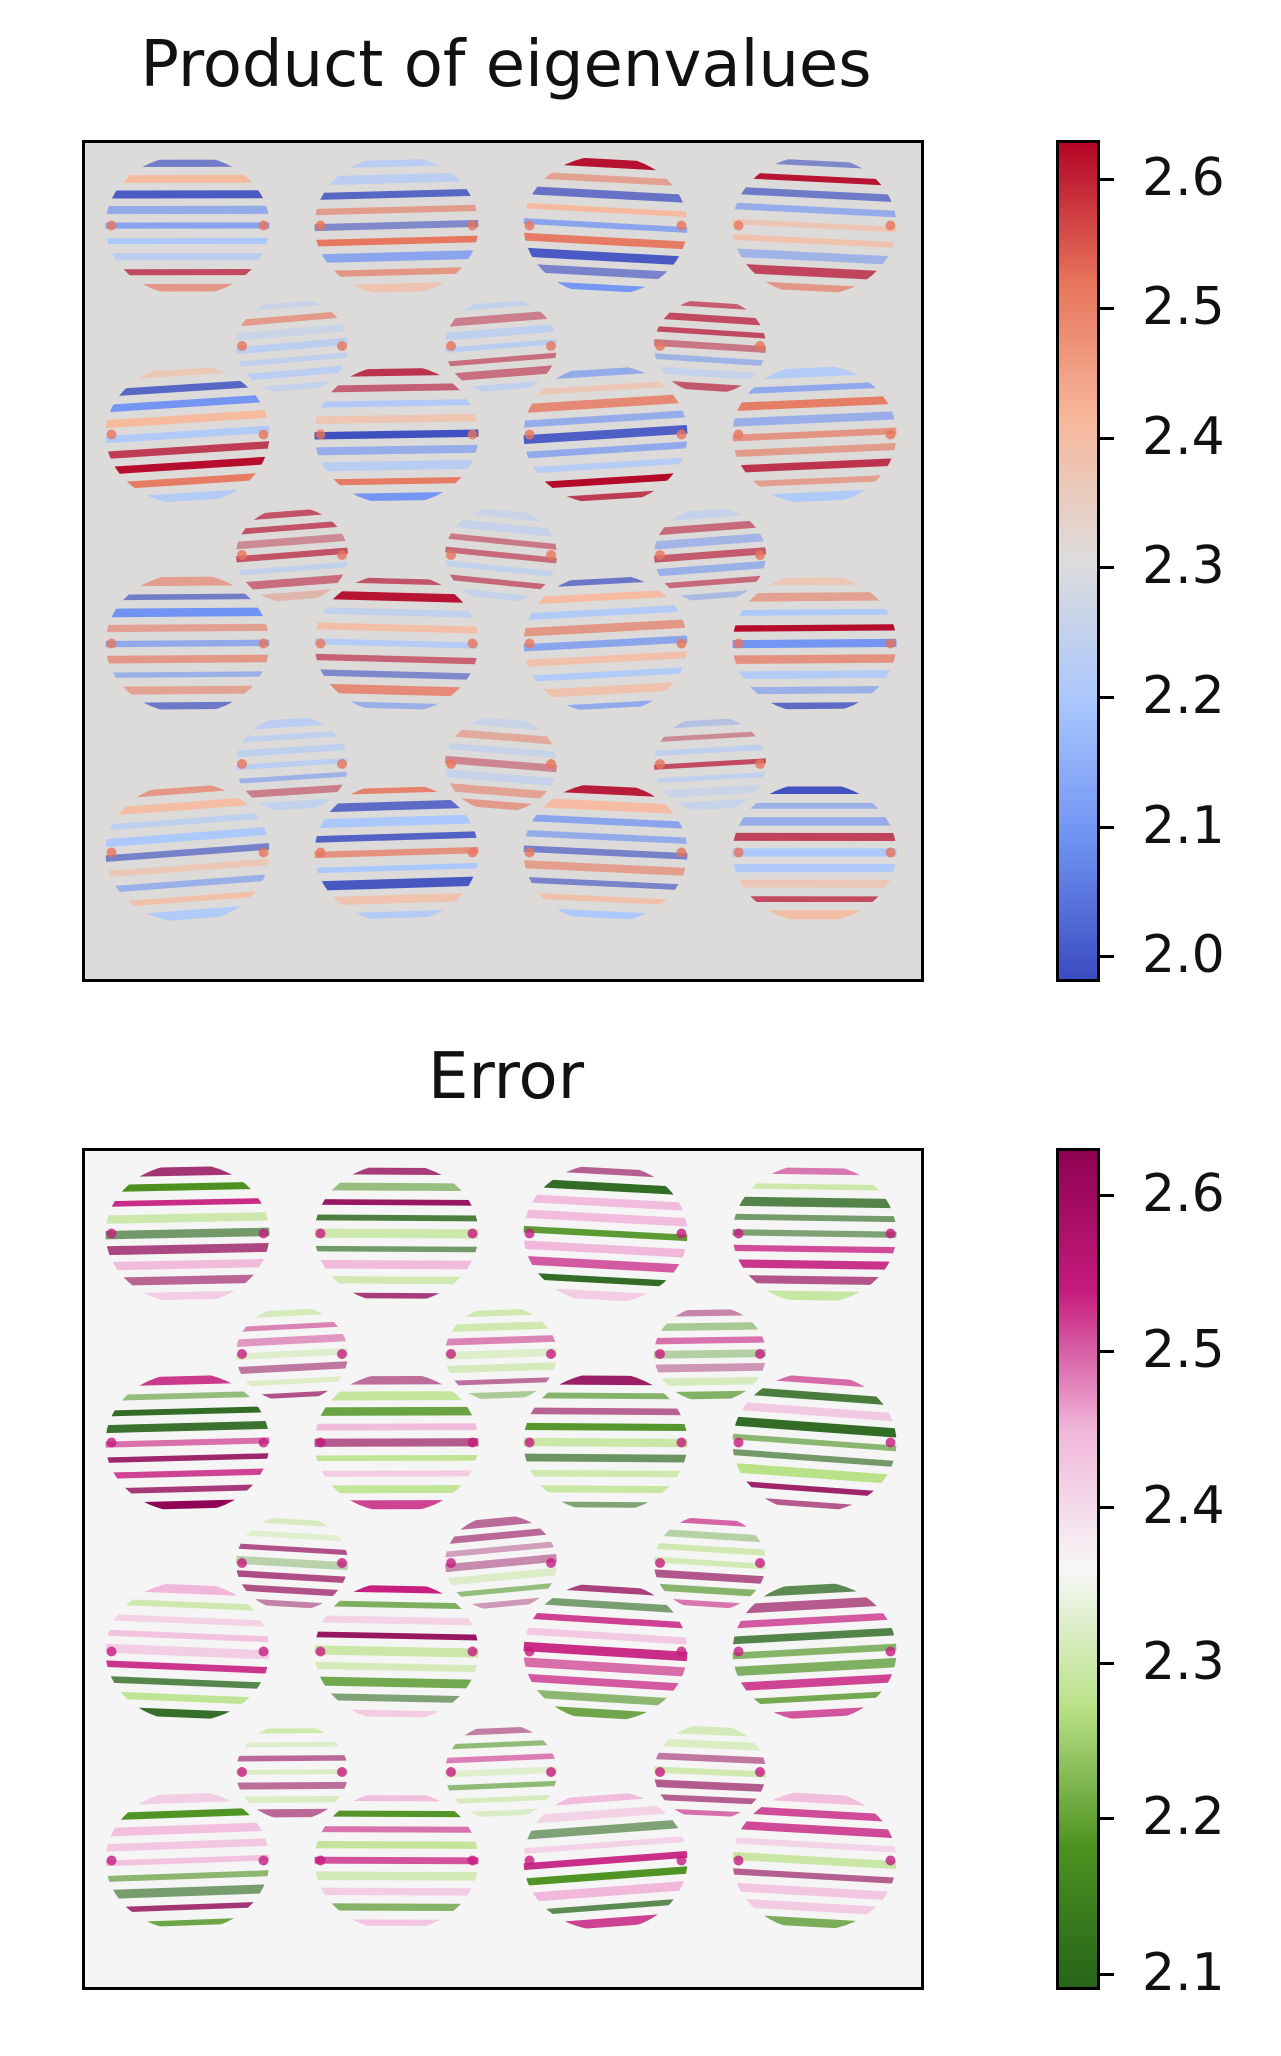 This screenshot has width=1281, height=2056. I want to click on colorbar, so click(1078, 1569).